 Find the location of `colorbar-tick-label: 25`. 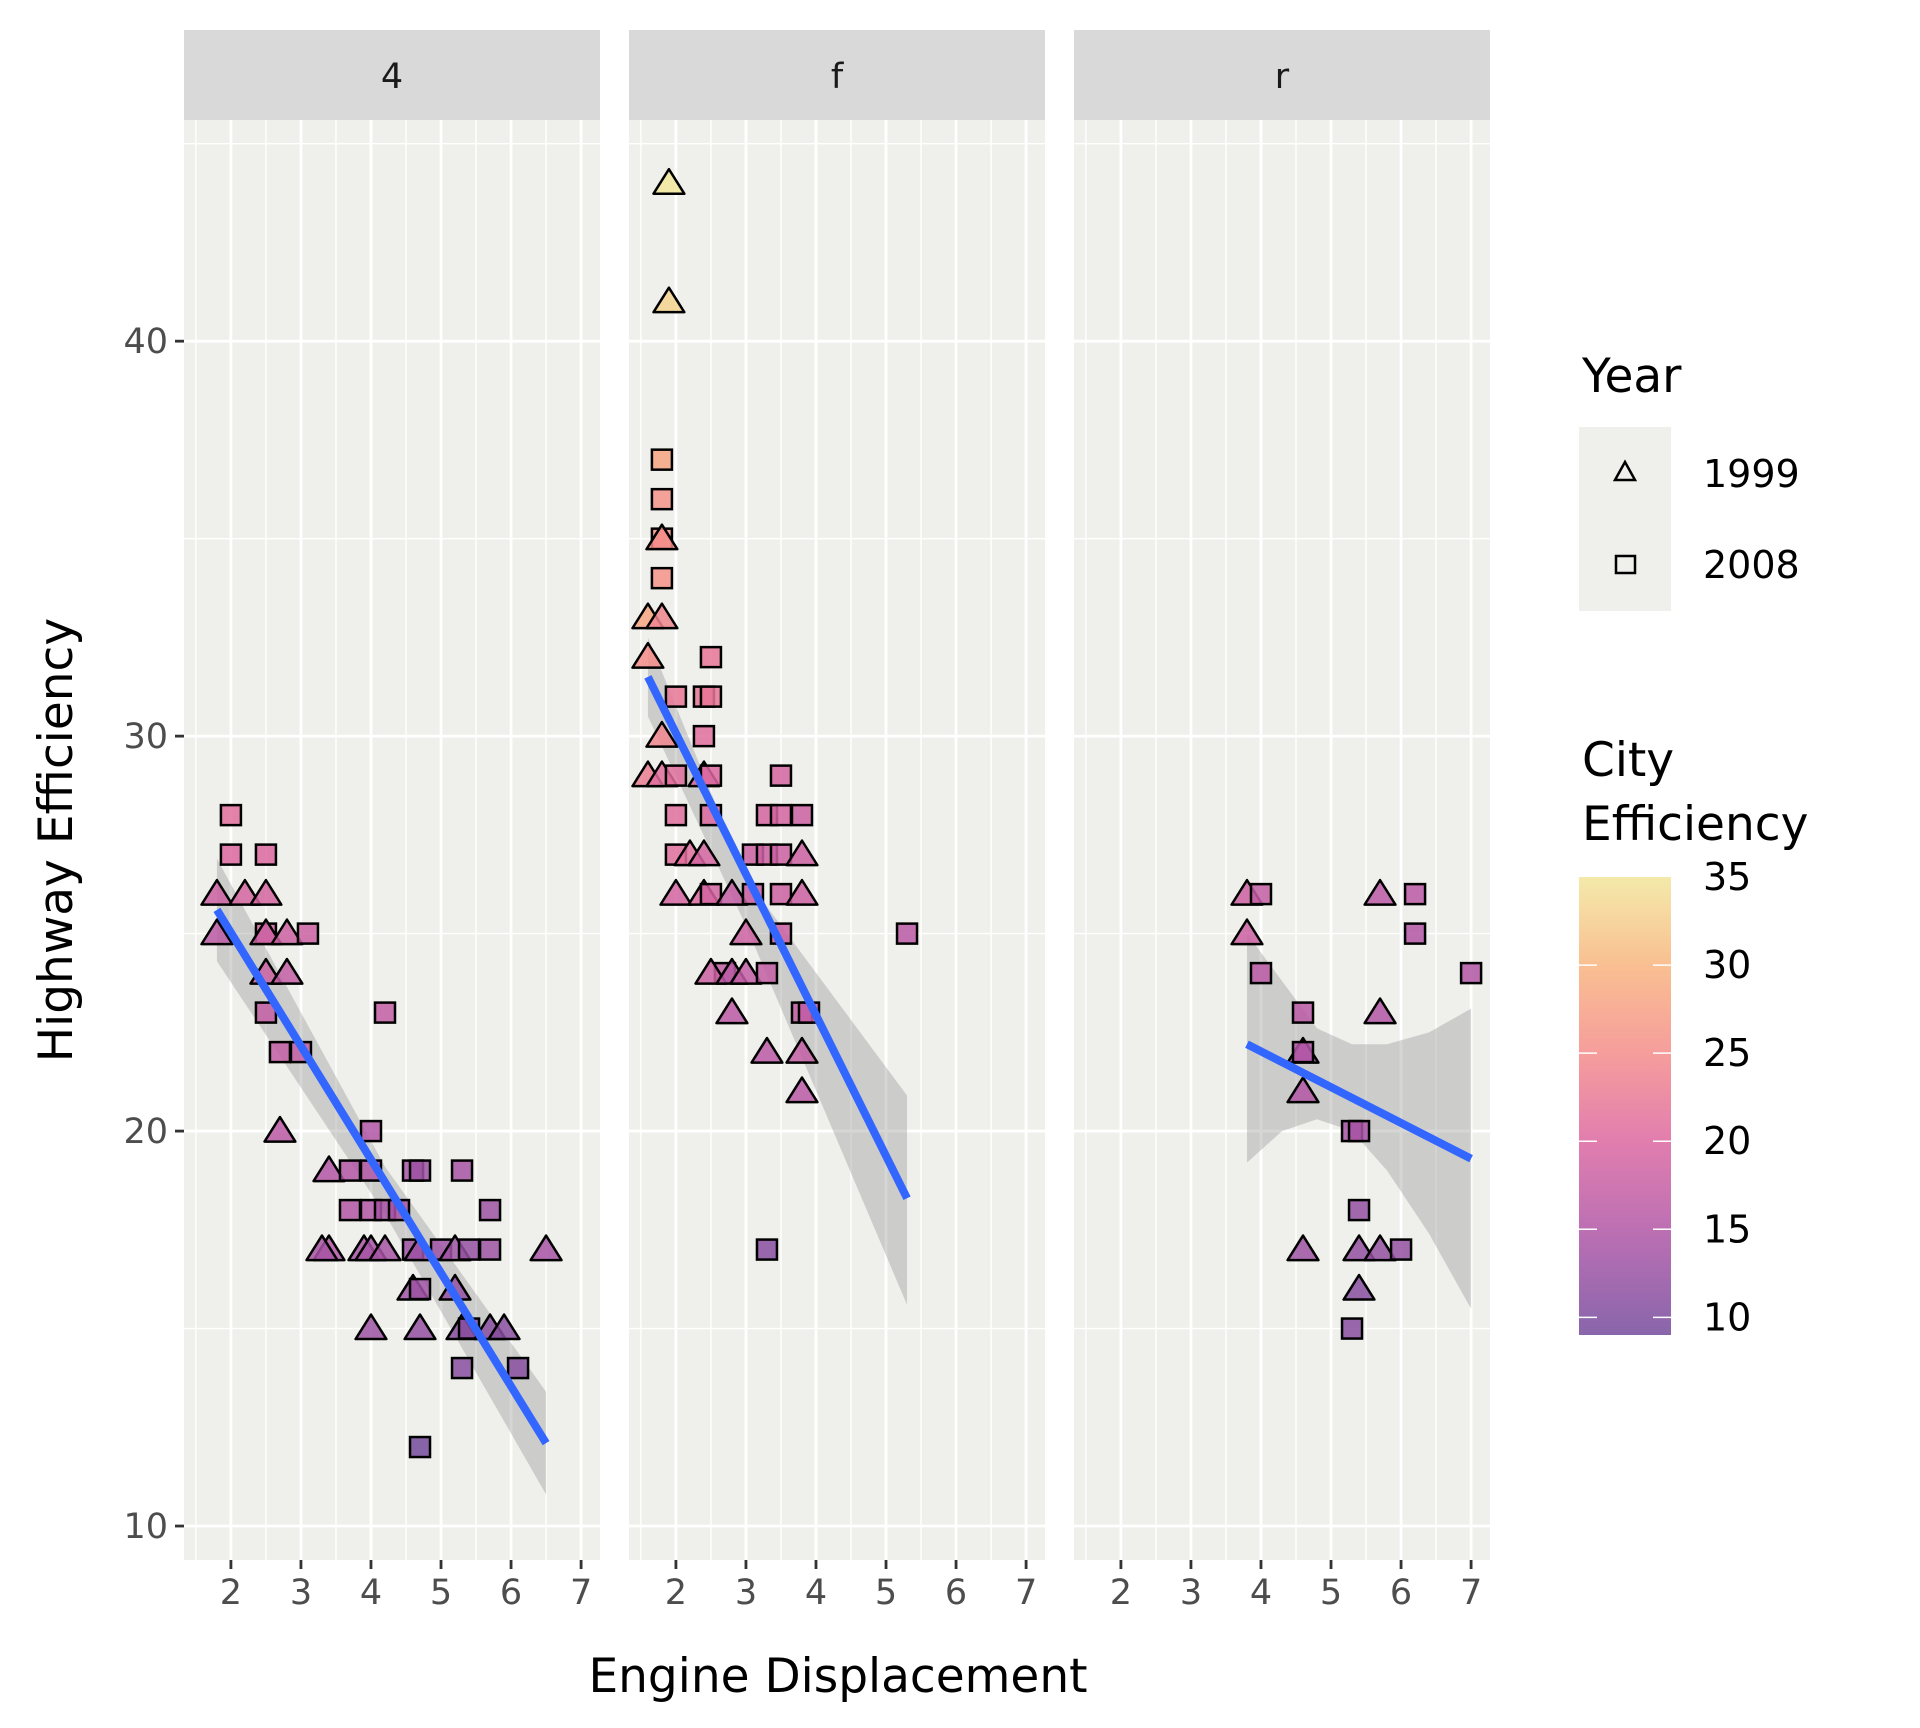

colorbar-tick-label: 25 is located at coordinates (1727, 1053).